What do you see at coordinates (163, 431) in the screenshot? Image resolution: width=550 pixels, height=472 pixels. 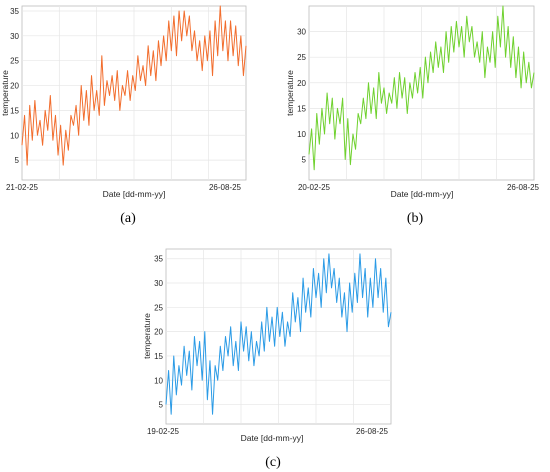 I see `x-tick-start: 19-02-25` at bounding box center [163, 431].